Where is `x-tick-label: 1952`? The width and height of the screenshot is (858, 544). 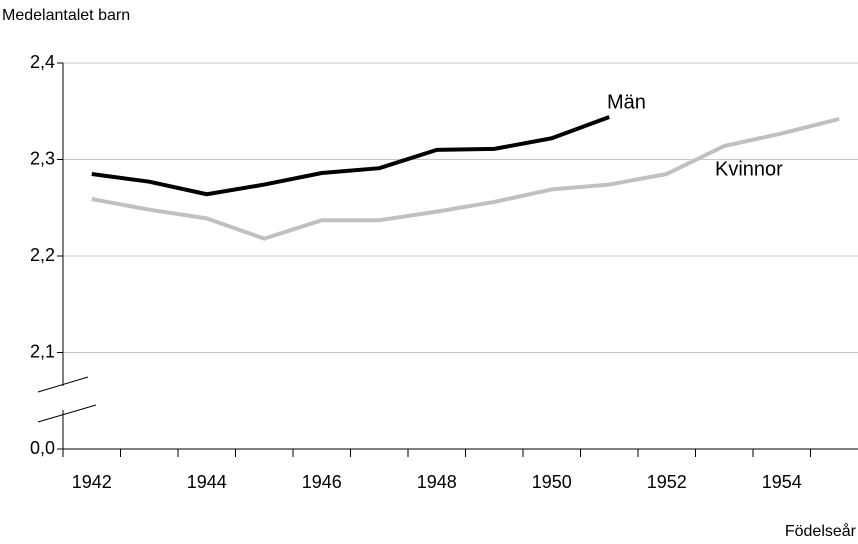
x-tick-label: 1952 is located at coordinates (667, 482).